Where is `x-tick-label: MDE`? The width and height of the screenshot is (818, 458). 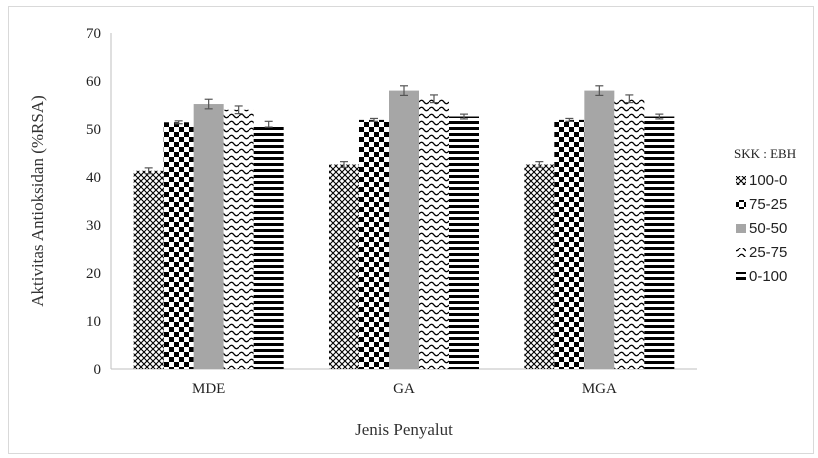
x-tick-label: MDE is located at coordinates (208, 389).